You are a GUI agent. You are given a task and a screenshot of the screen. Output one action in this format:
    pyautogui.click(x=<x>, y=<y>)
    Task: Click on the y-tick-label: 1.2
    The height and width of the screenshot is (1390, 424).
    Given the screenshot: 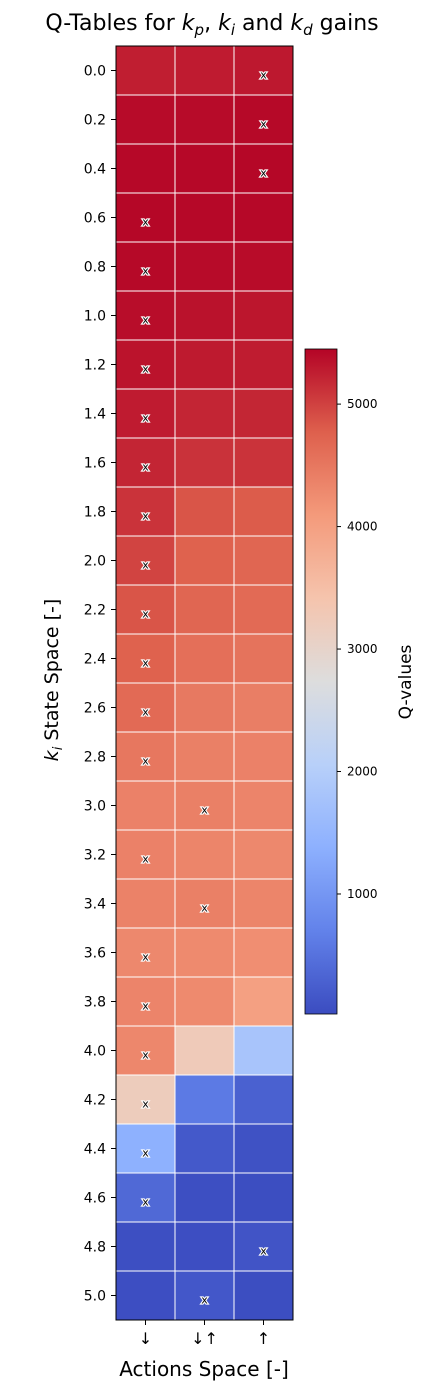 What is the action you would take?
    pyautogui.click(x=95, y=366)
    